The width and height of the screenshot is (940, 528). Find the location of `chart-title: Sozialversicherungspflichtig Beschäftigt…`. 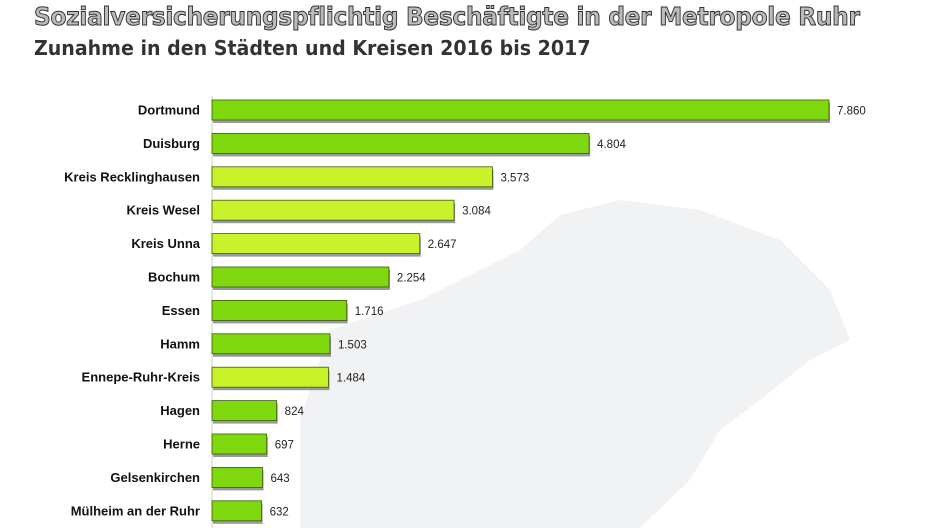

chart-title: Sozialversicherungspflichtig Beschäftigt… is located at coordinates (447, 17).